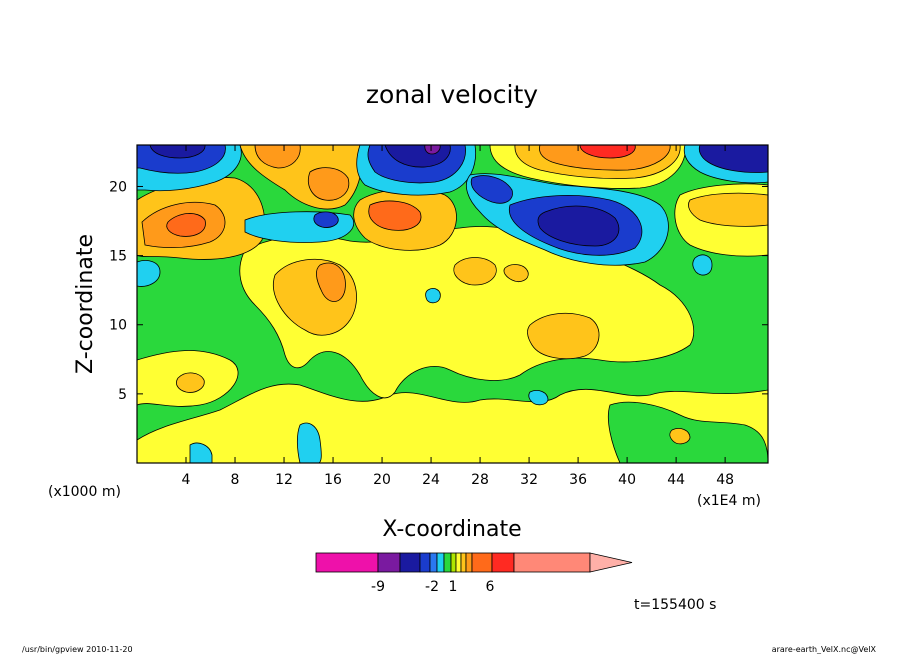 Image resolution: width=904 pixels, height=654 pixels. Describe the element at coordinates (331, 282) in the screenshot. I see `orange-blob-center-core` at that location.